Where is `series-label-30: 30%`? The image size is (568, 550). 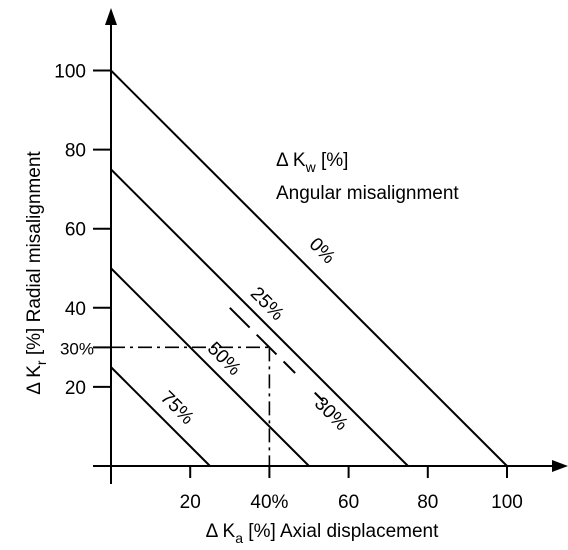
series-label-30: 30% is located at coordinates (331, 414).